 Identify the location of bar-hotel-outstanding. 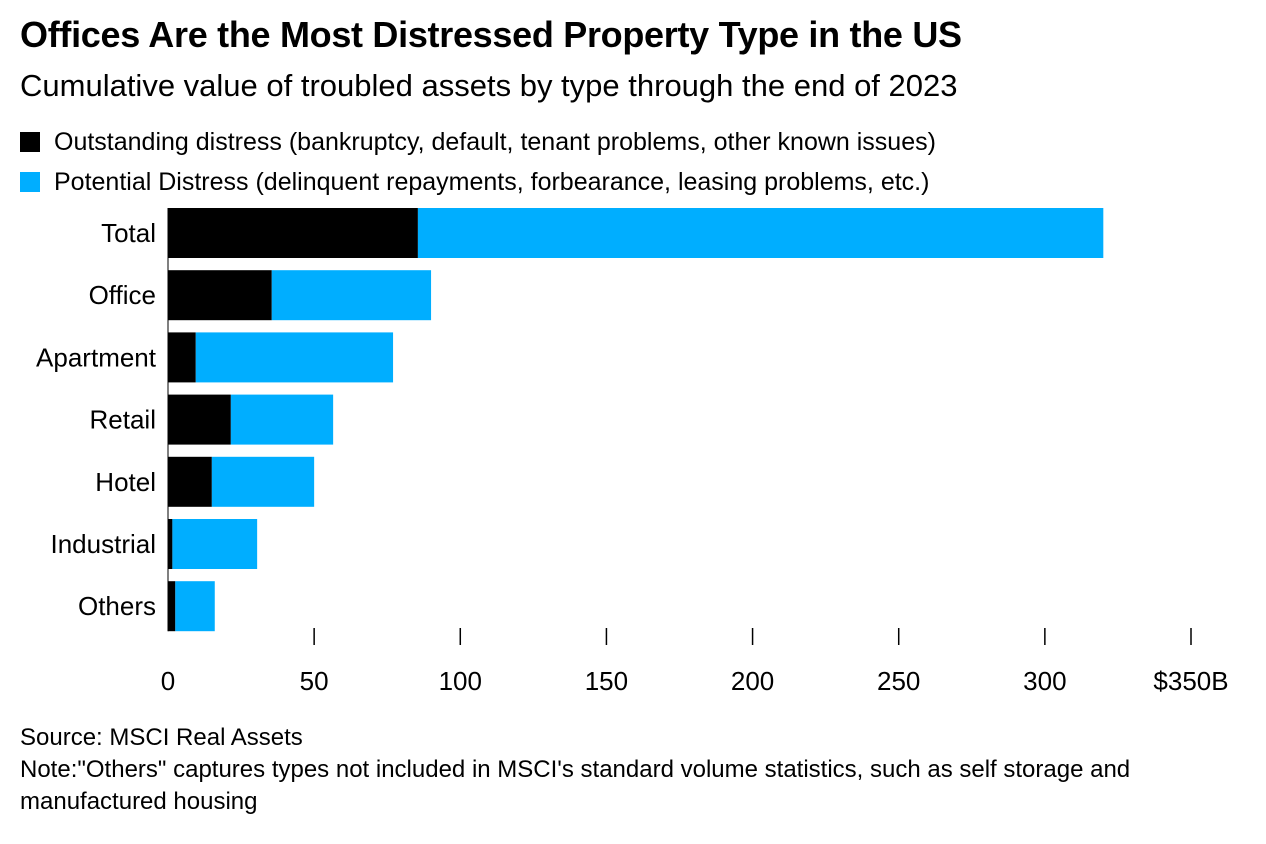
(190, 481).